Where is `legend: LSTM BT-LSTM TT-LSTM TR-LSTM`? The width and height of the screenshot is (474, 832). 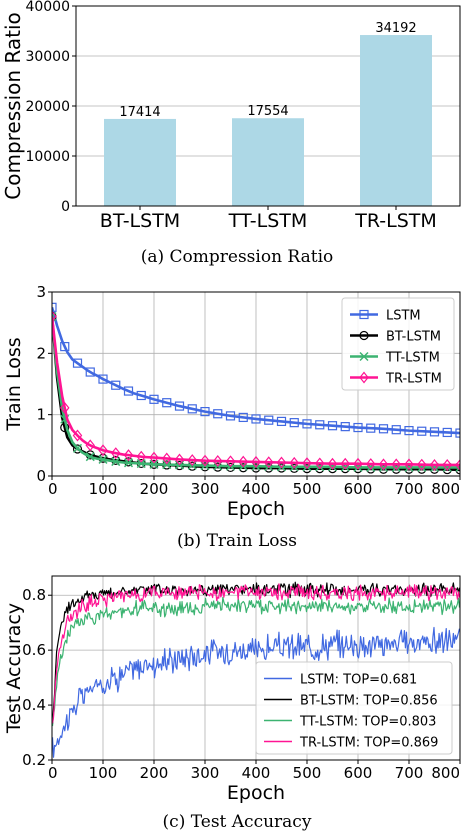
legend: LSTM BT-LSTM TT-LSTM TR-LSTM is located at coordinates (398, 344).